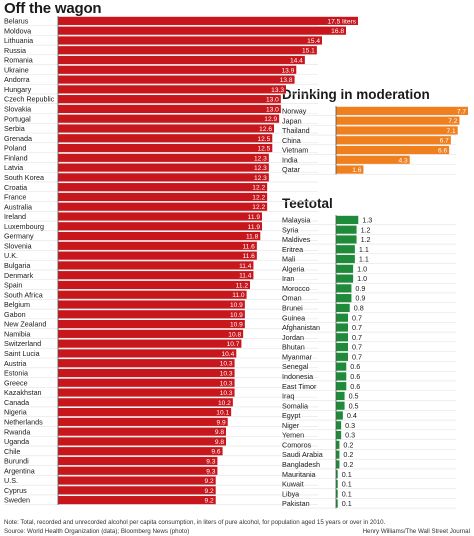 This screenshot has height=536, width=474. What do you see at coordinates (288, 278) in the screenshot?
I see `category-label-iran: Iran` at bounding box center [288, 278].